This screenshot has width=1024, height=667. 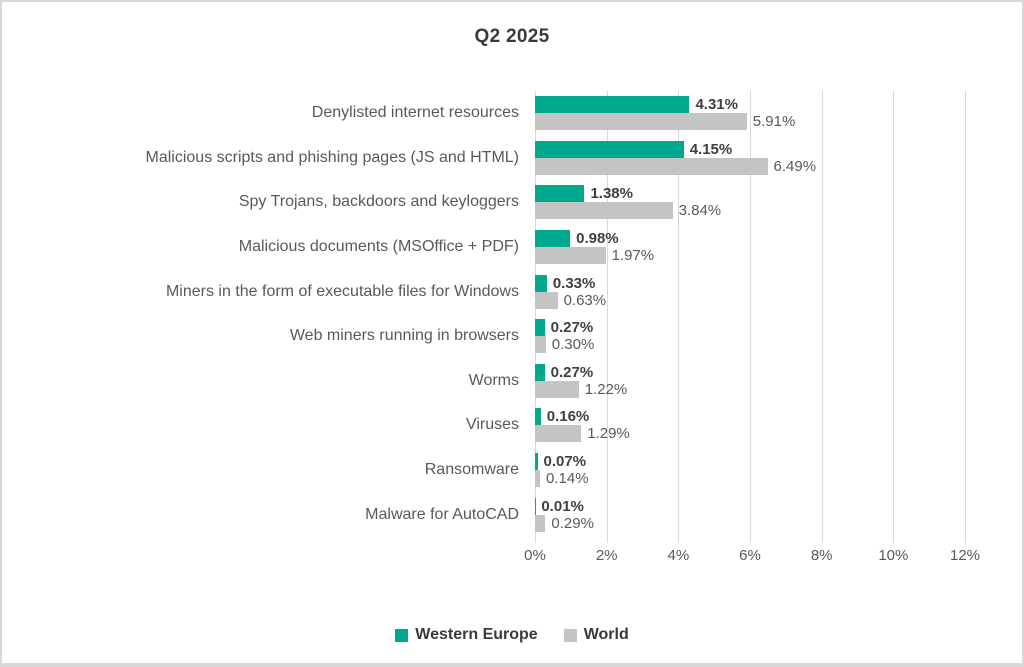 I want to click on bar-line-world: 1.97%, so click(x=750, y=256).